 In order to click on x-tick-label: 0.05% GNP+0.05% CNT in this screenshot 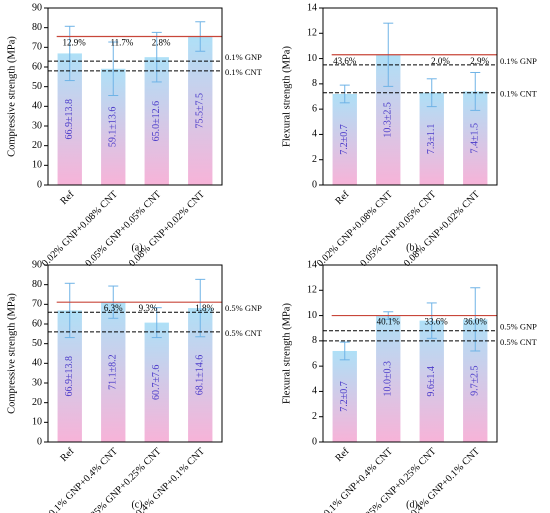, I will do `click(123, 229)`.